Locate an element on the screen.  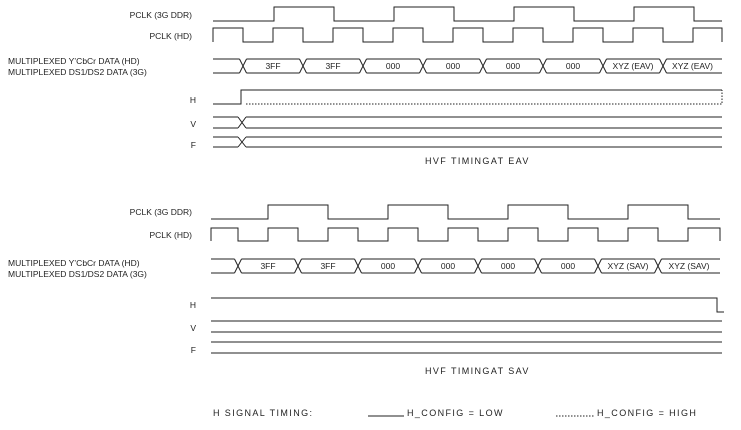
sav-data-word-7: XYZ (SAV) is located at coordinates (628, 266).